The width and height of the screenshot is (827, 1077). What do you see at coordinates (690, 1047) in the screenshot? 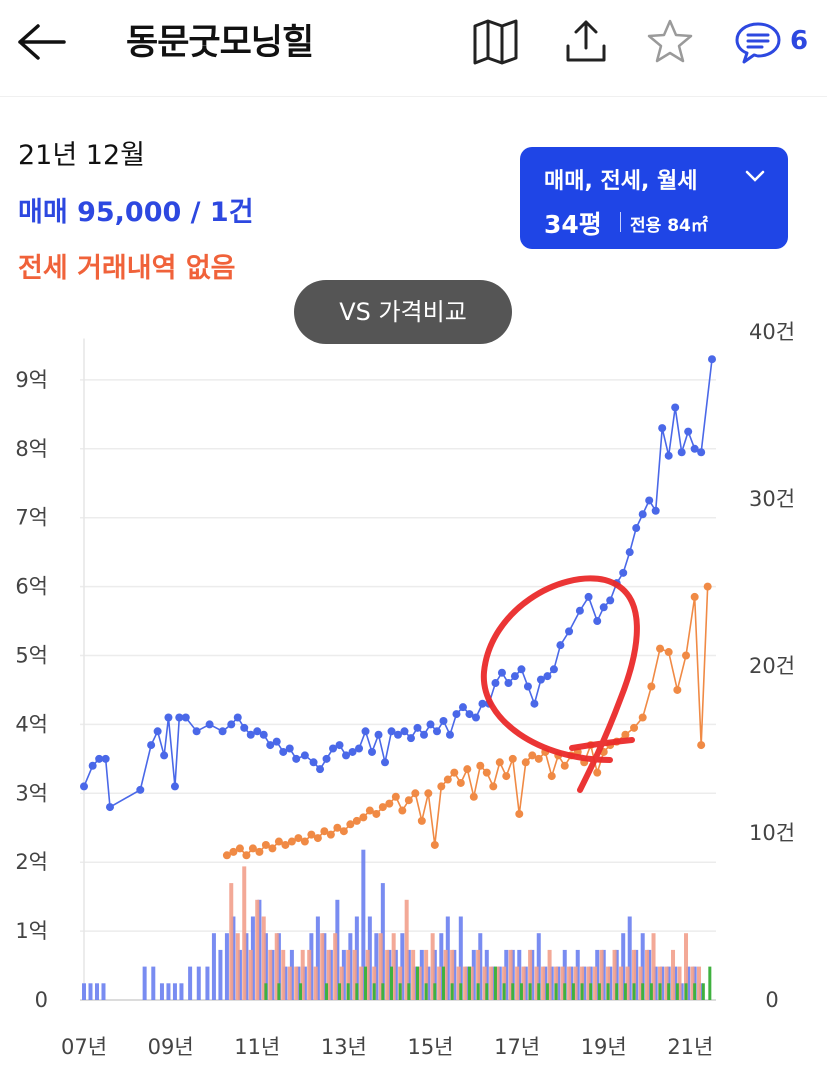
I see `x-tick-label: 21년` at bounding box center [690, 1047].